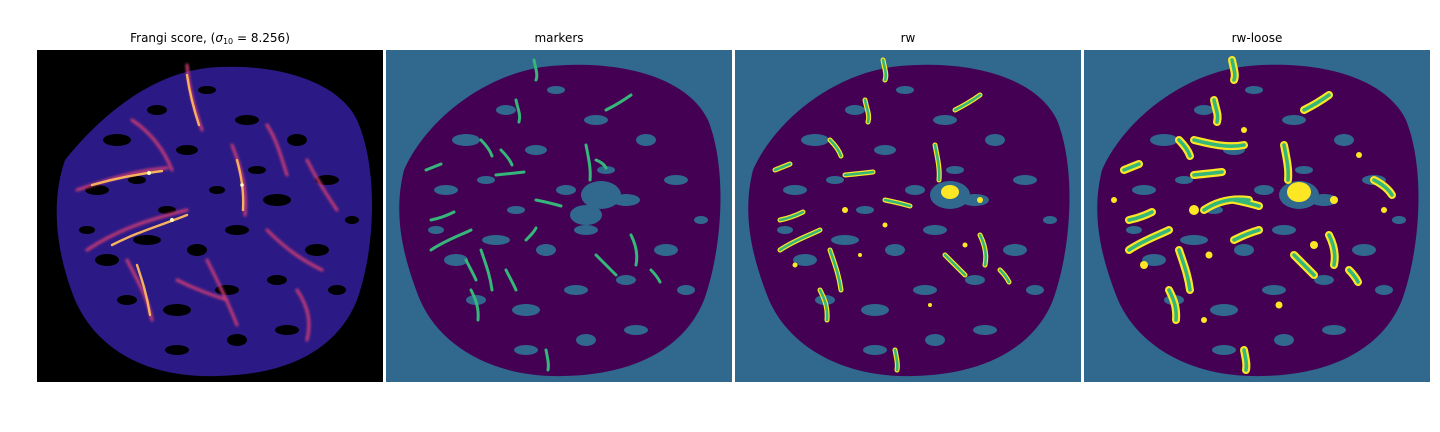 This screenshot has width=1440, height=432. Describe the element at coordinates (1257, 38) in the screenshot. I see `rw-loose-title: rw-loose` at that location.